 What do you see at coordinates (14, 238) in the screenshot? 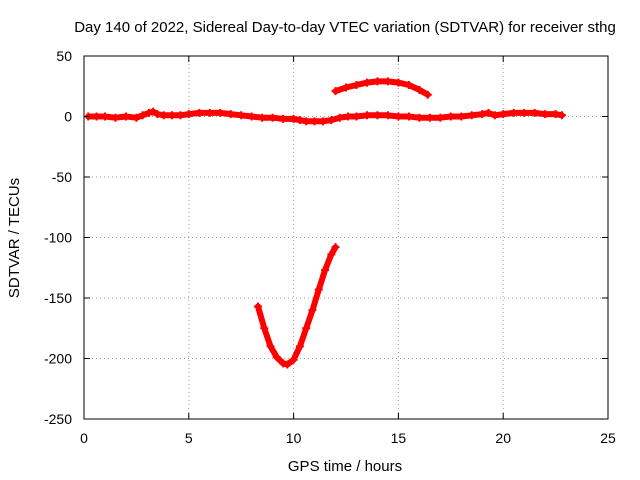
I see `y-axis-label: SDTVAR / TECUs` at bounding box center [14, 238].